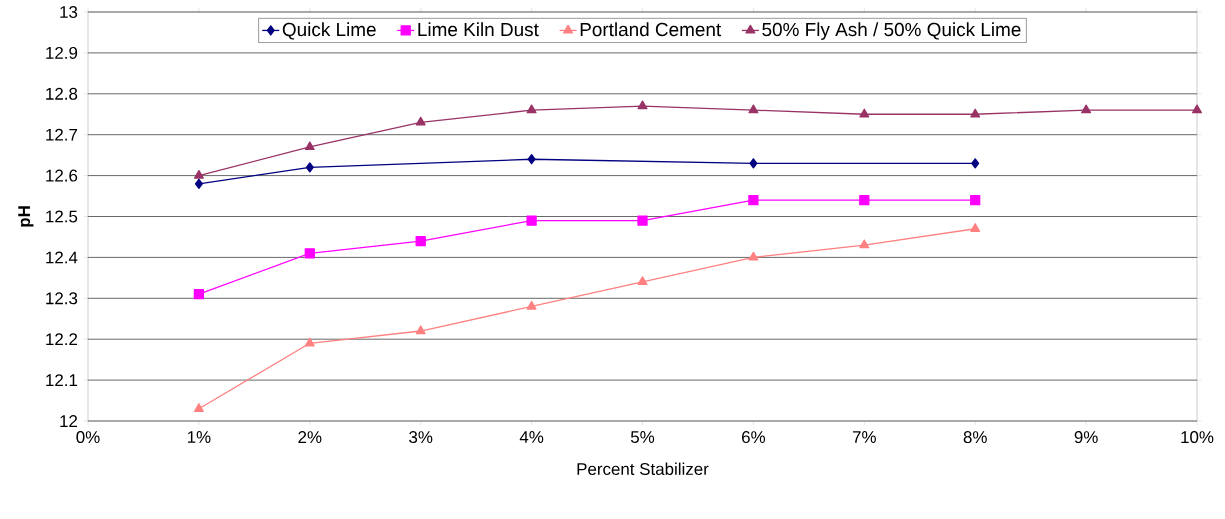 This screenshot has height=519, width=1225. I want to click on y-tick-label: 12.8, so click(62, 93).